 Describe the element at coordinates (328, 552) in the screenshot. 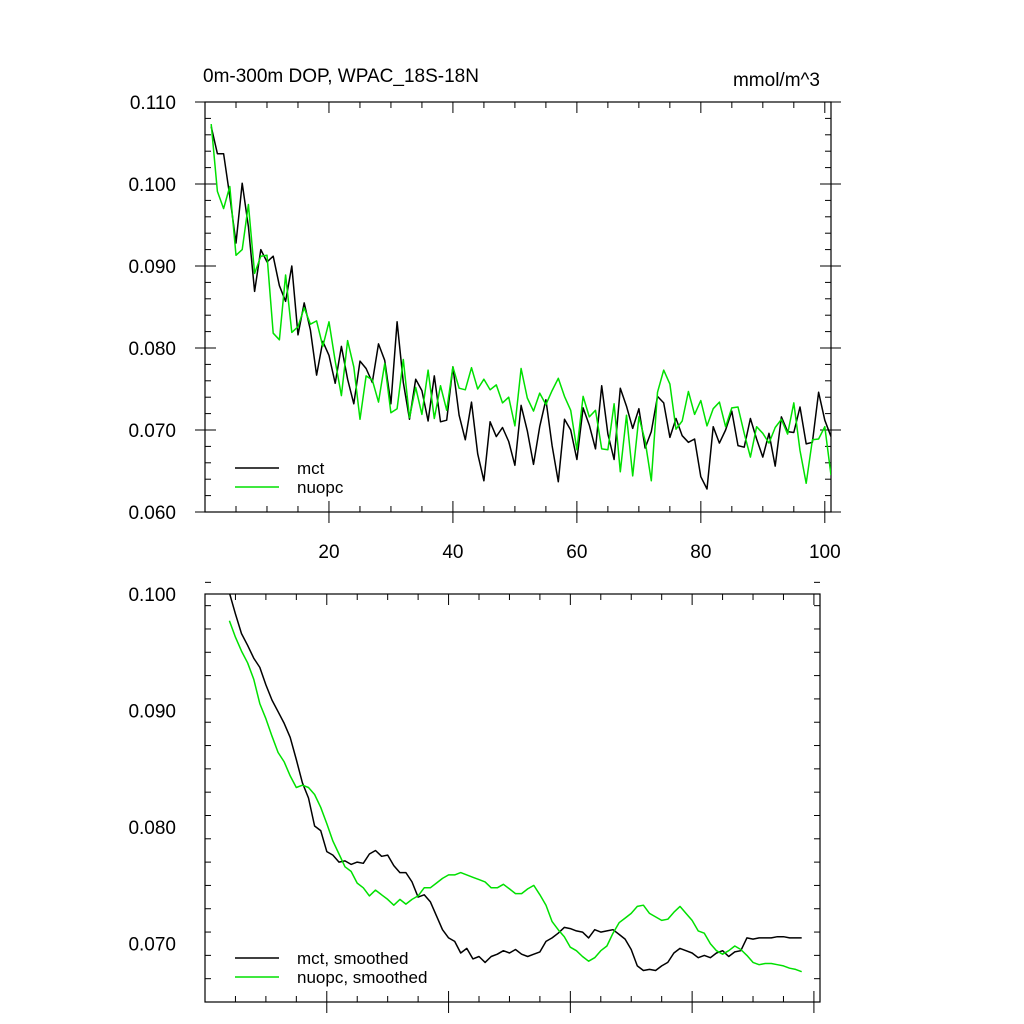

I see `x-tick-label: 20` at that location.